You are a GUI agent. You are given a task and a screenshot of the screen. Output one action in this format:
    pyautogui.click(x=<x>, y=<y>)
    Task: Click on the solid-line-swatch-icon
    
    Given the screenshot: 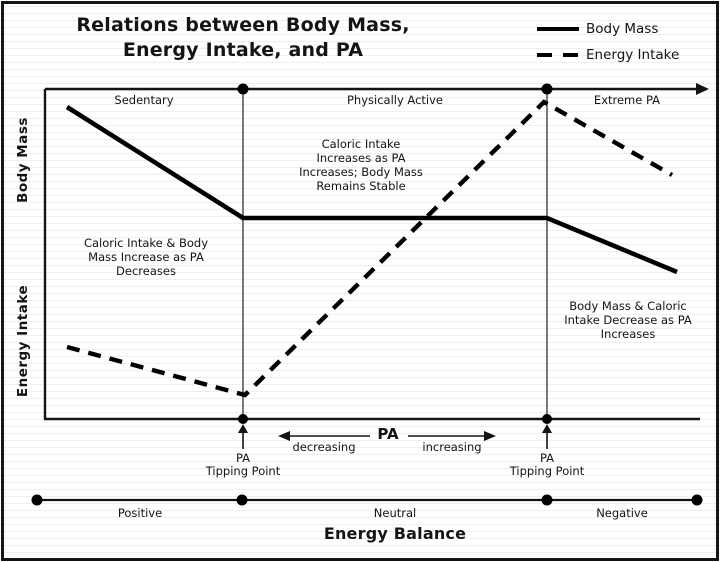 What is the action you would take?
    pyautogui.click(x=558, y=29)
    